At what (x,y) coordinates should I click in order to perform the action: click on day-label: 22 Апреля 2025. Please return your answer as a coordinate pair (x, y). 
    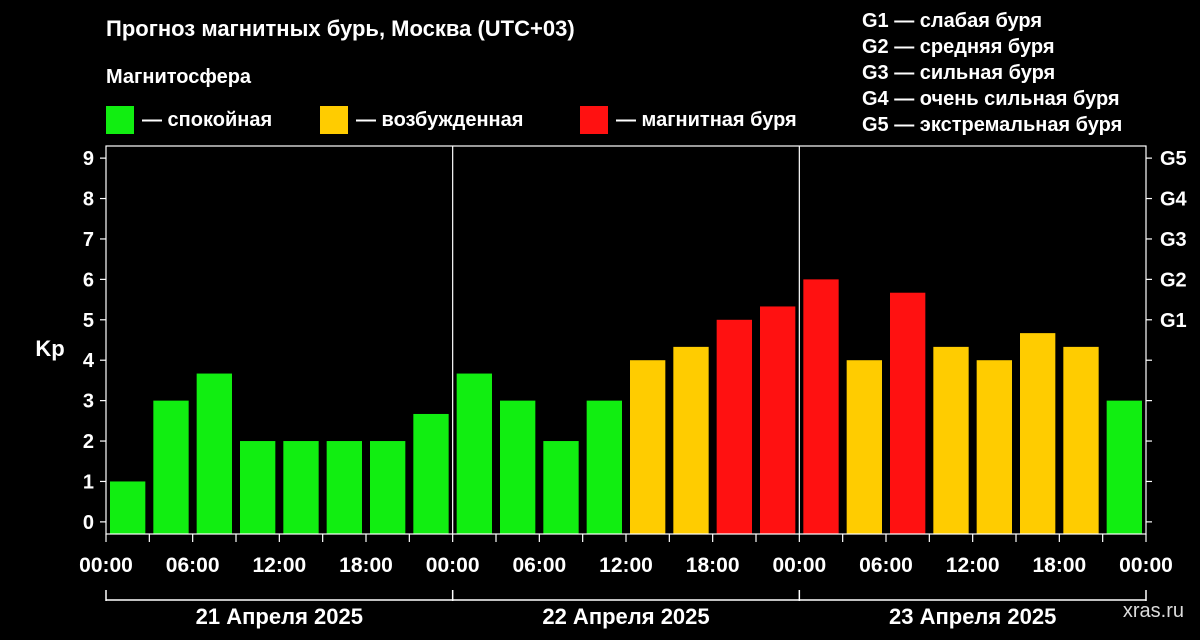
    Looking at the image, I should click on (625, 616).